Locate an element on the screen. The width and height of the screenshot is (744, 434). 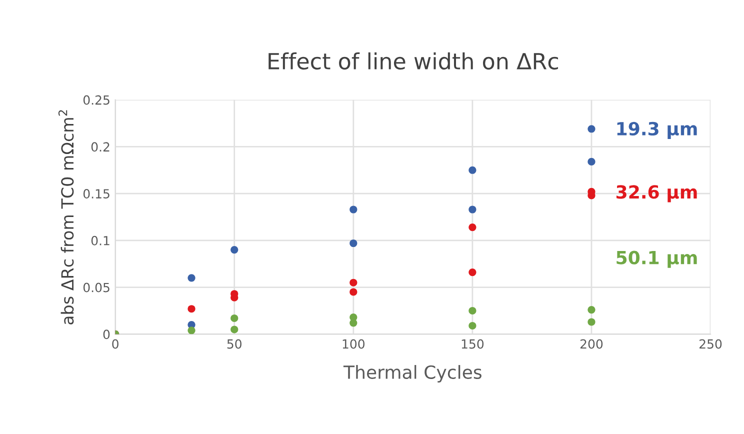
x-tick-label: 150 is located at coordinates (473, 344).